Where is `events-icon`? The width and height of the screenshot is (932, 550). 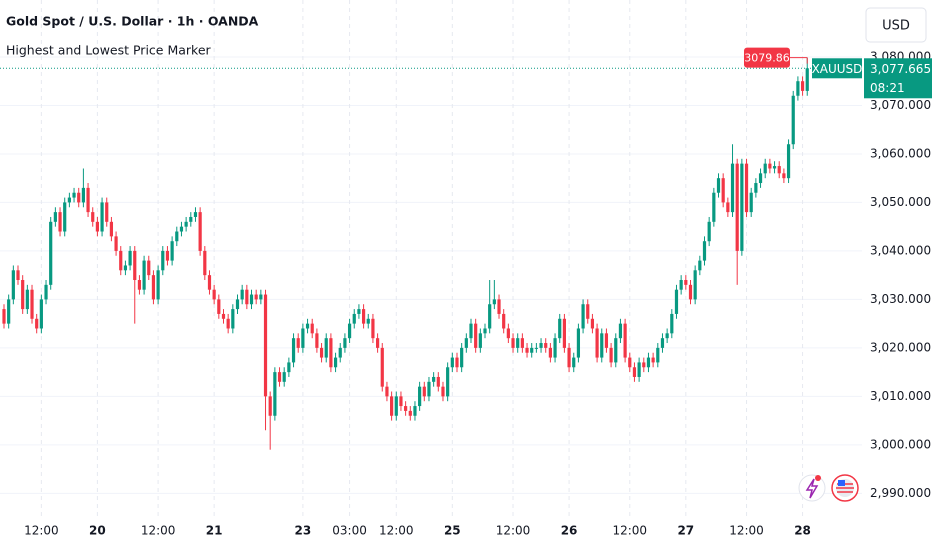 events-icon is located at coordinates (812, 488).